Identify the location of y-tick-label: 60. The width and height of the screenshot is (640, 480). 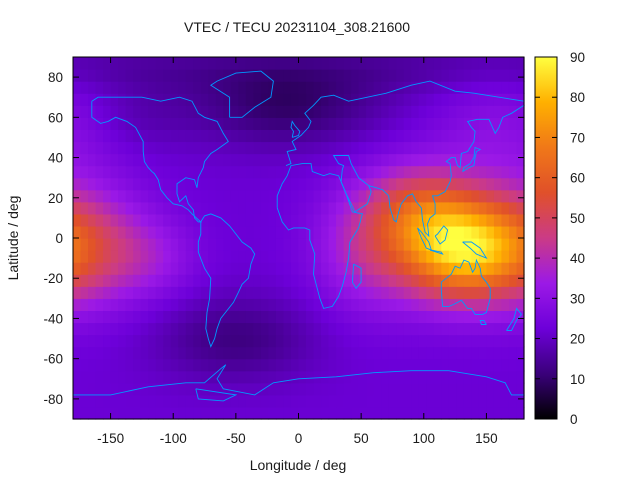
(55, 117).